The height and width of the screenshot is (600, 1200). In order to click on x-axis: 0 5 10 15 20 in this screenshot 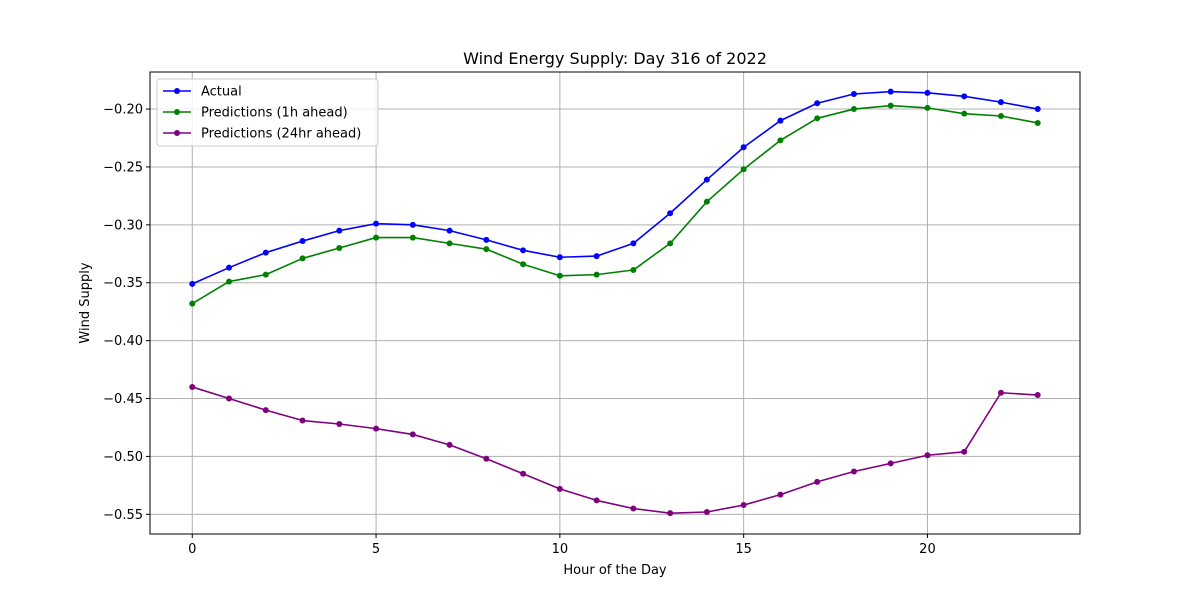, I will do `click(562, 545)`.